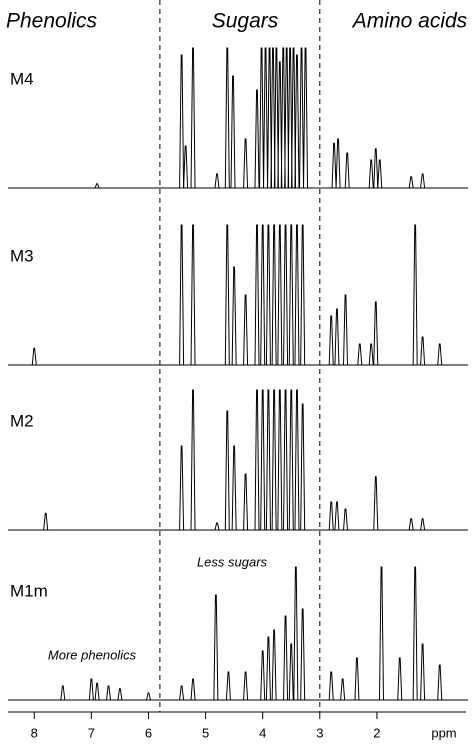 Image resolution: width=474 pixels, height=744 pixels. Describe the element at coordinates (205, 732) in the screenshot. I see `x-tick-label: 5` at that location.